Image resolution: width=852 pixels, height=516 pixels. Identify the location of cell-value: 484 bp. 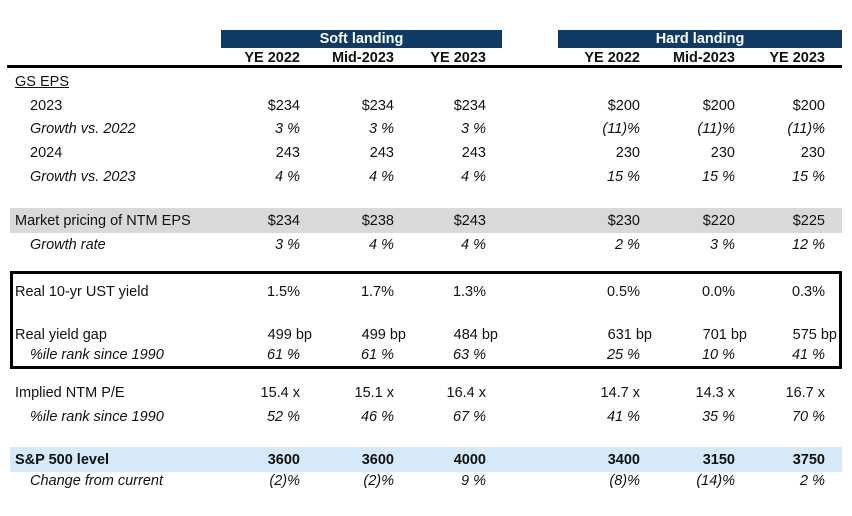
(475, 335).